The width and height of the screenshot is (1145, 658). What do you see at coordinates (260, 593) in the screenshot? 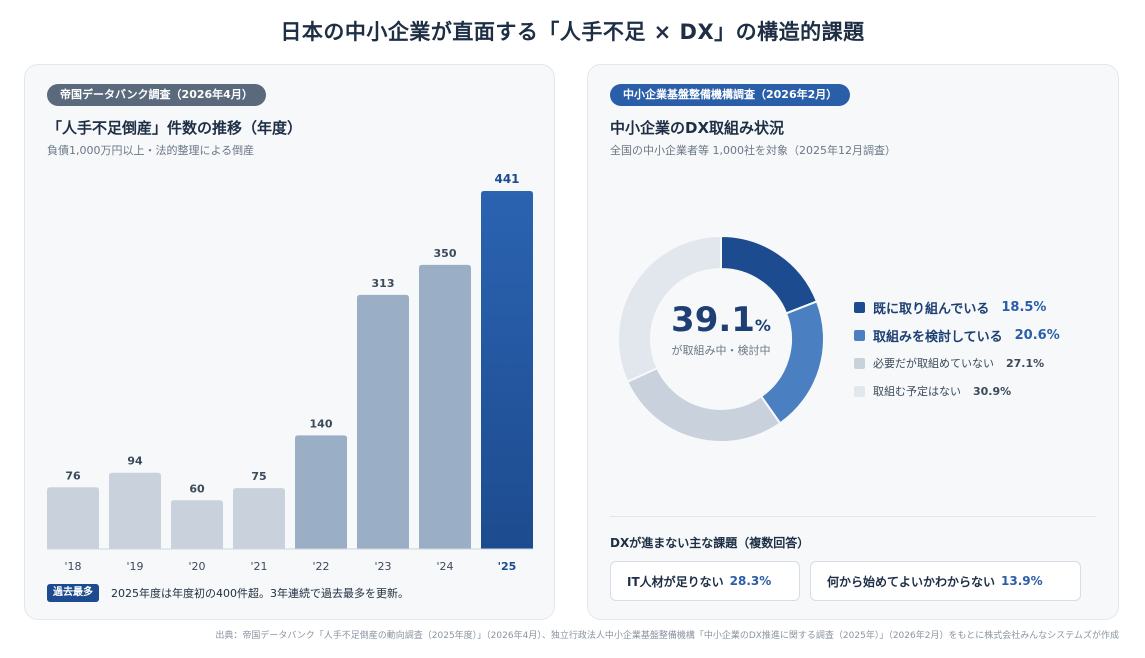
I see `record-note: 2025年度は年度初の400件超。3年連続で過去最多を更新。` at bounding box center [260, 593].